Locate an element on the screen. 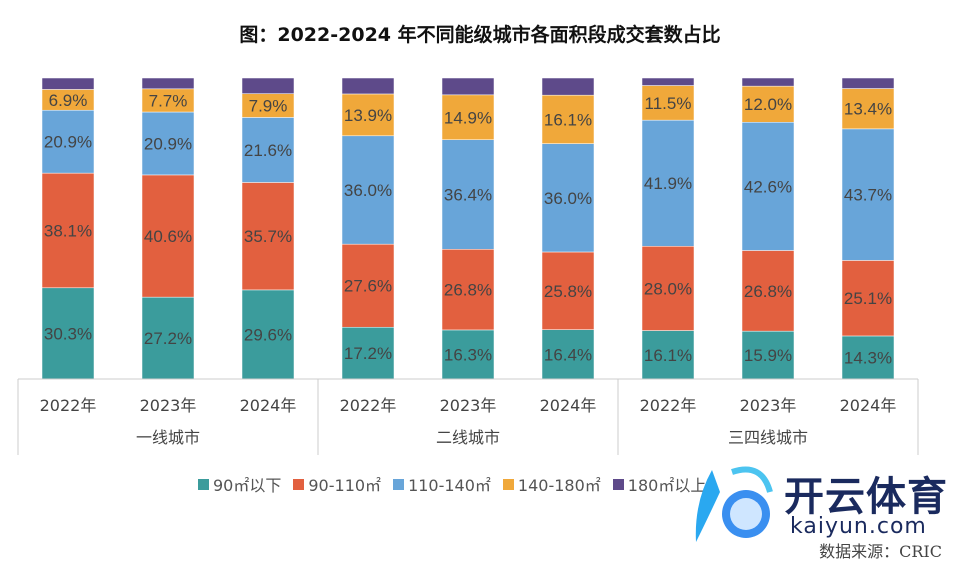 The width and height of the screenshot is (960, 567). legend-item: 90-110㎡ is located at coordinates (337, 484).